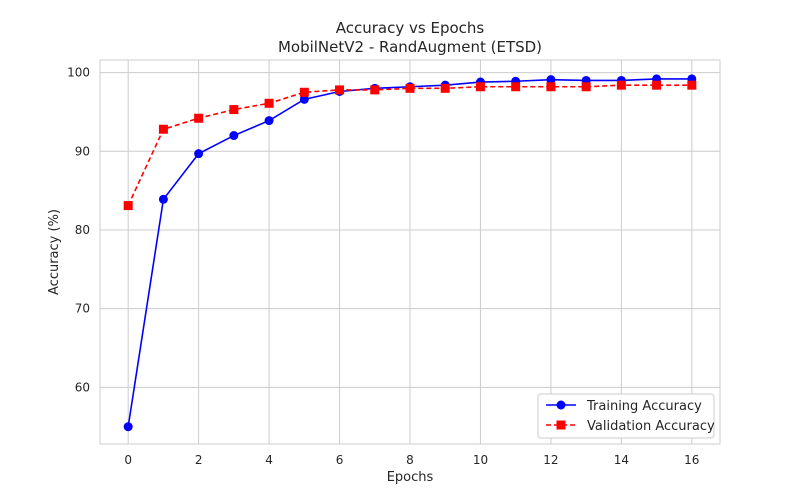  Describe the element at coordinates (82, 230) in the screenshot. I see `y-tick-label: 80` at that location.